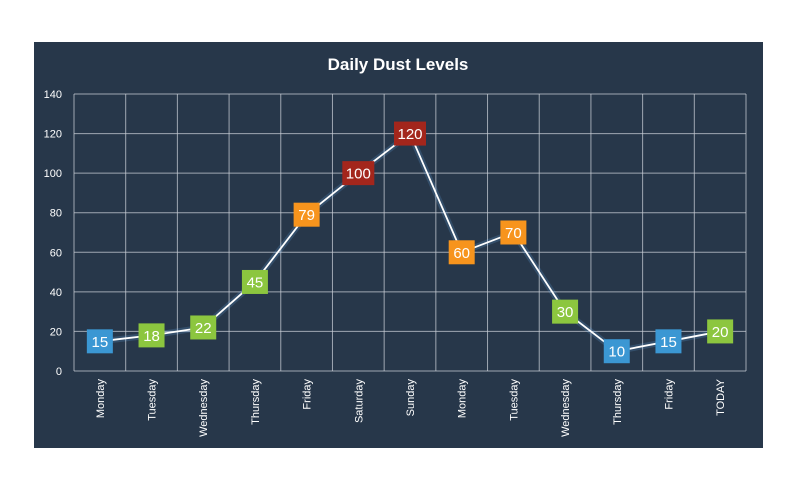 The image size is (800, 480). Describe the element at coordinates (359, 401) in the screenshot. I see `x-tick-label: Saturday` at that location.